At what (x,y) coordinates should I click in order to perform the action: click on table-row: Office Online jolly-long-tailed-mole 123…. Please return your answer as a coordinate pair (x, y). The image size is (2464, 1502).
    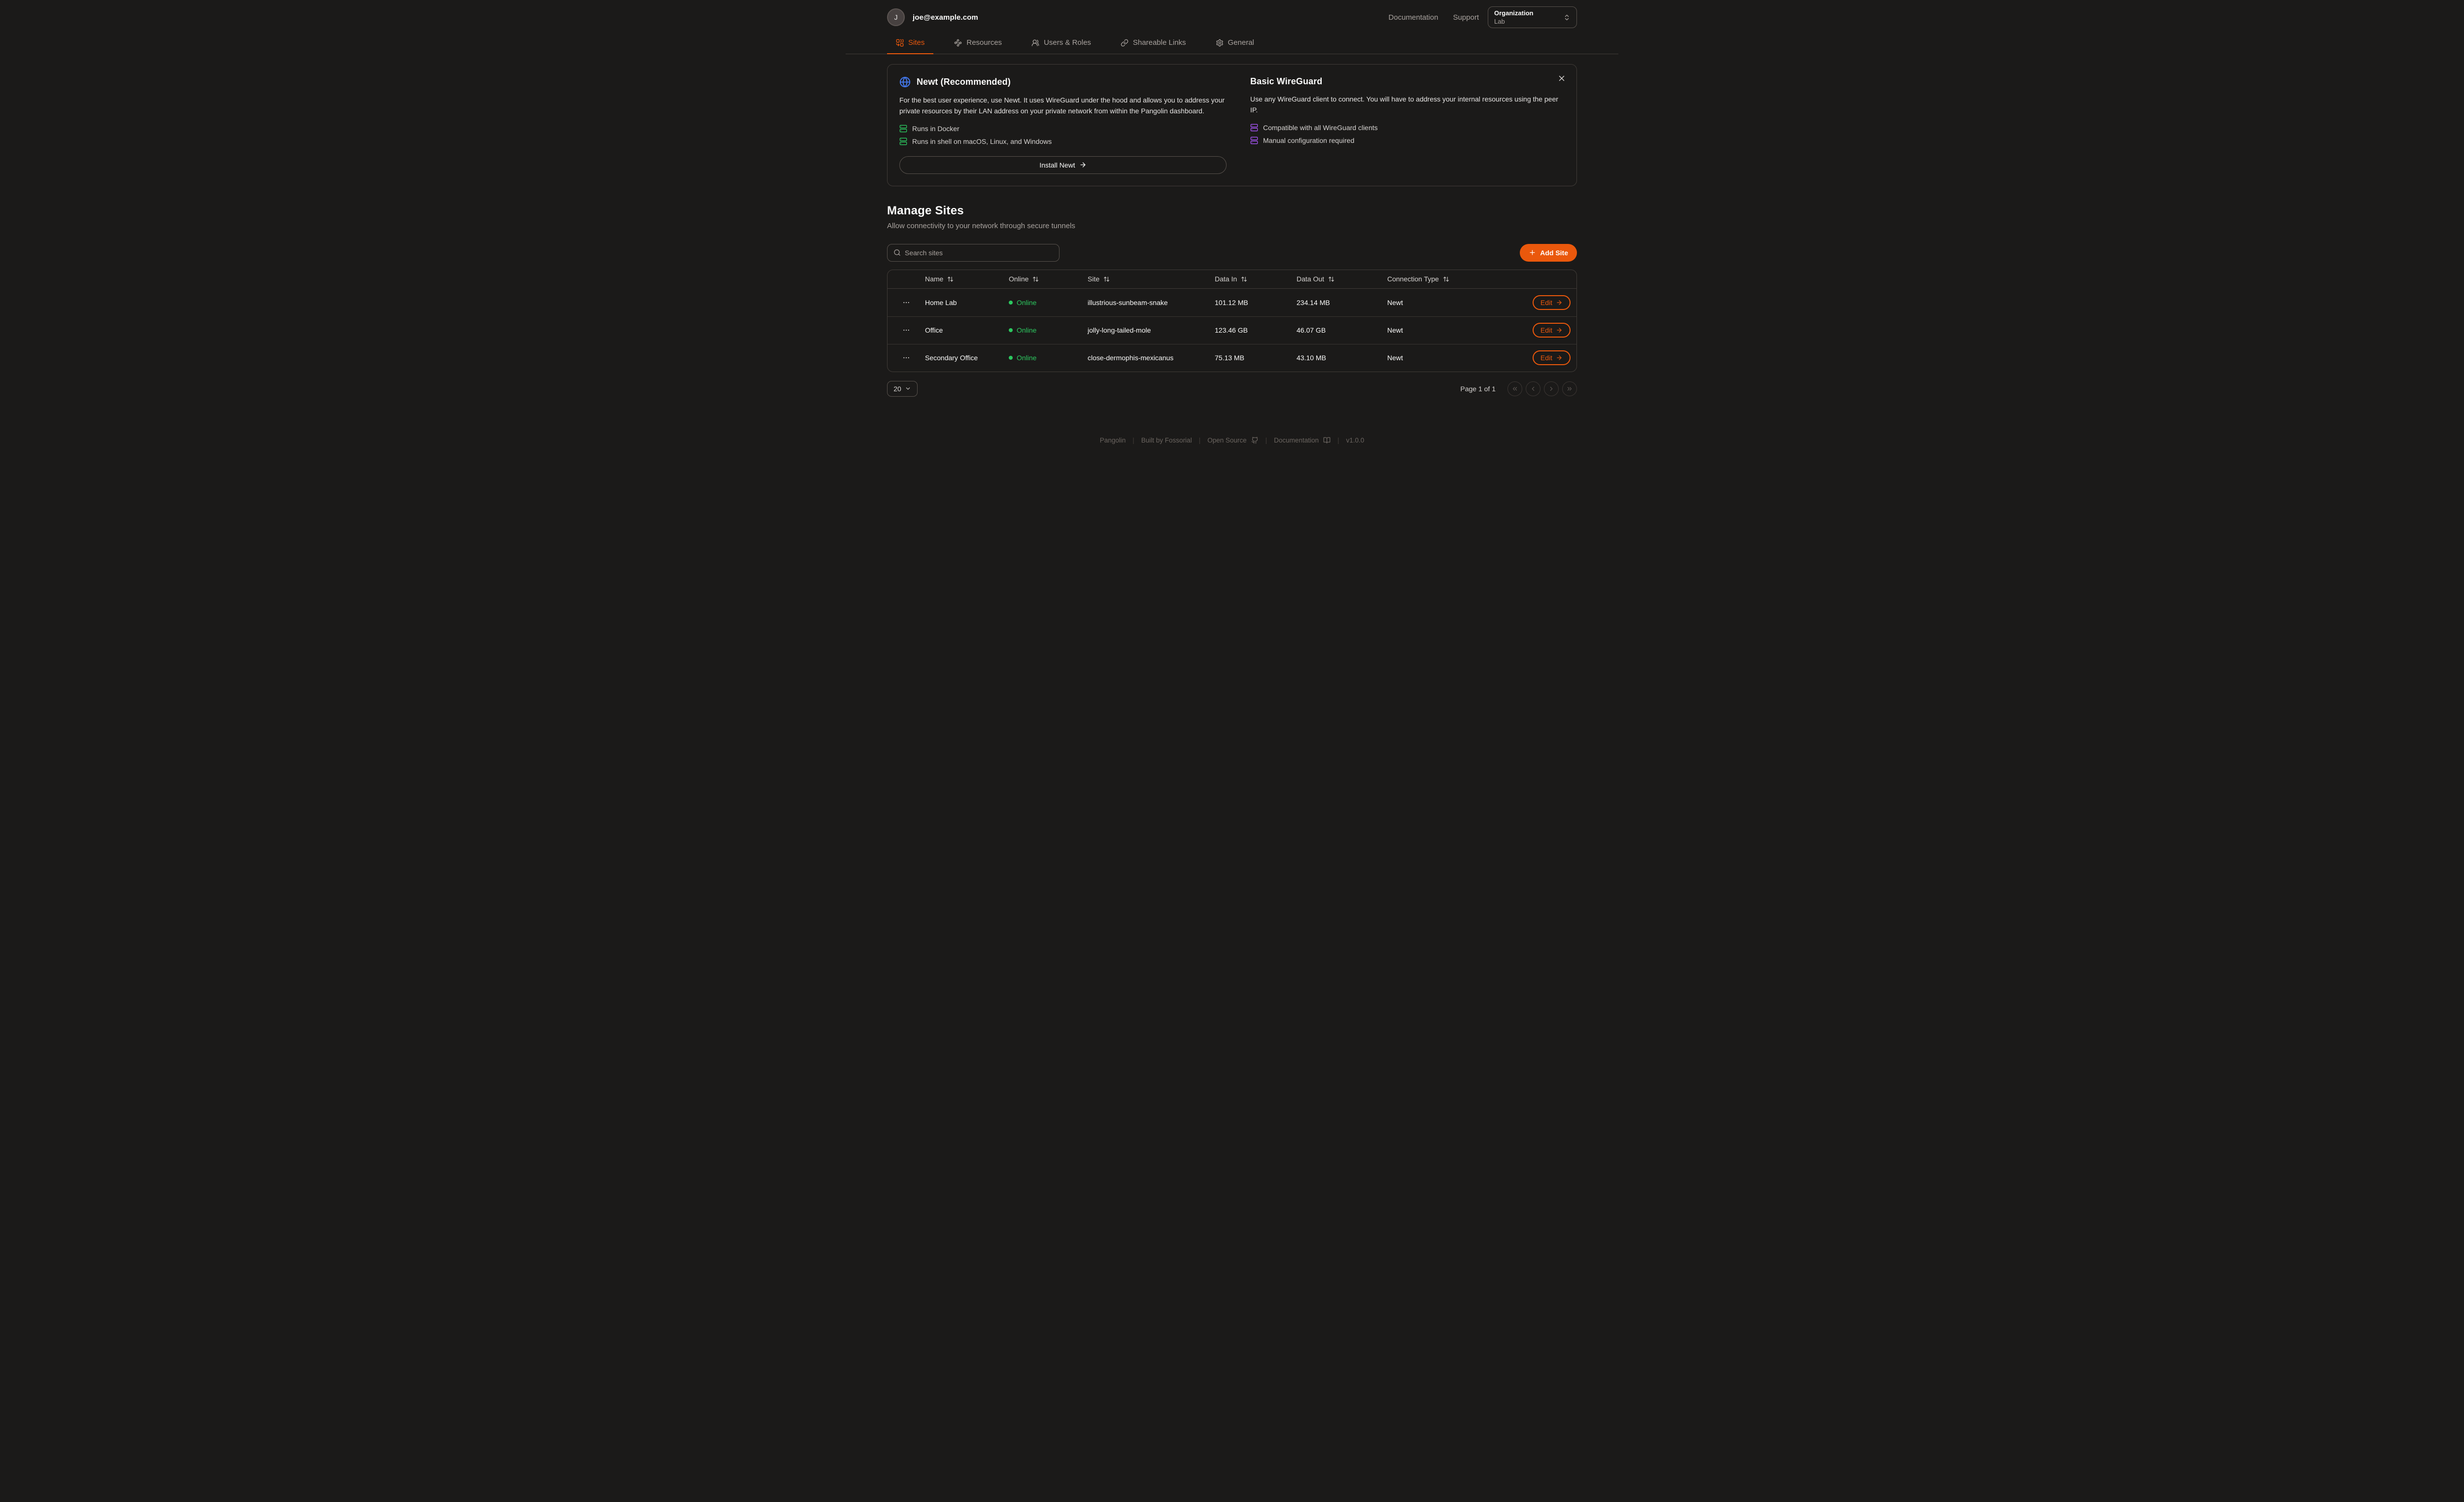
    Looking at the image, I should click on (1232, 330).